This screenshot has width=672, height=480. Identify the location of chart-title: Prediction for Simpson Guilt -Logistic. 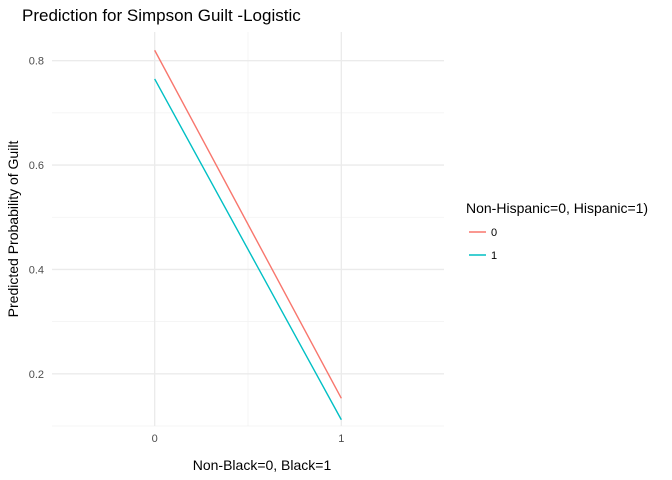
(161, 15).